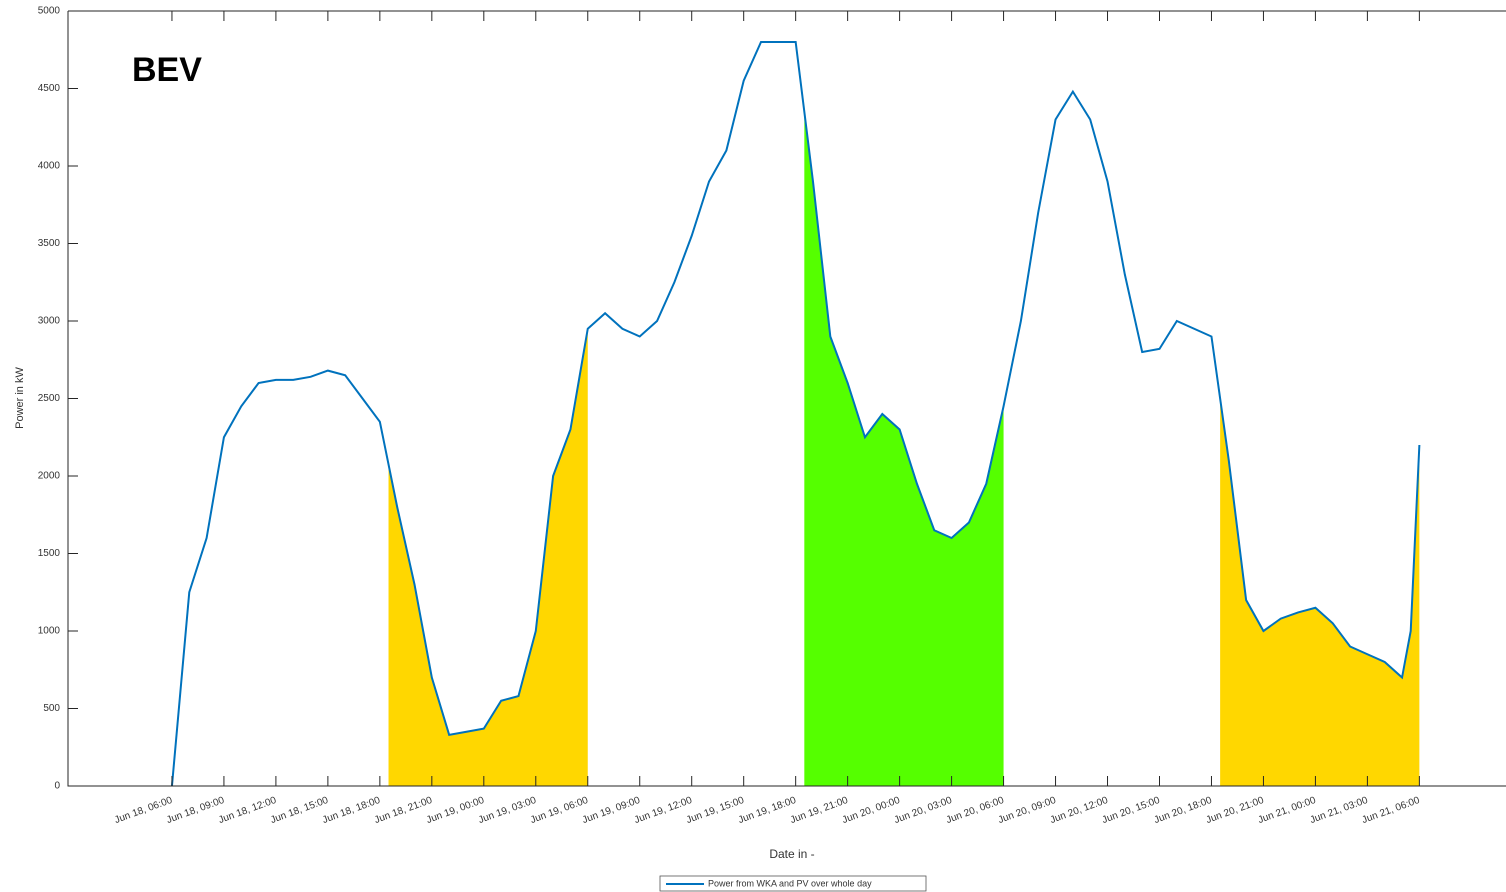 This screenshot has width=1506, height=892. What do you see at coordinates (167, 70) in the screenshot?
I see `annotation: BEV` at bounding box center [167, 70].